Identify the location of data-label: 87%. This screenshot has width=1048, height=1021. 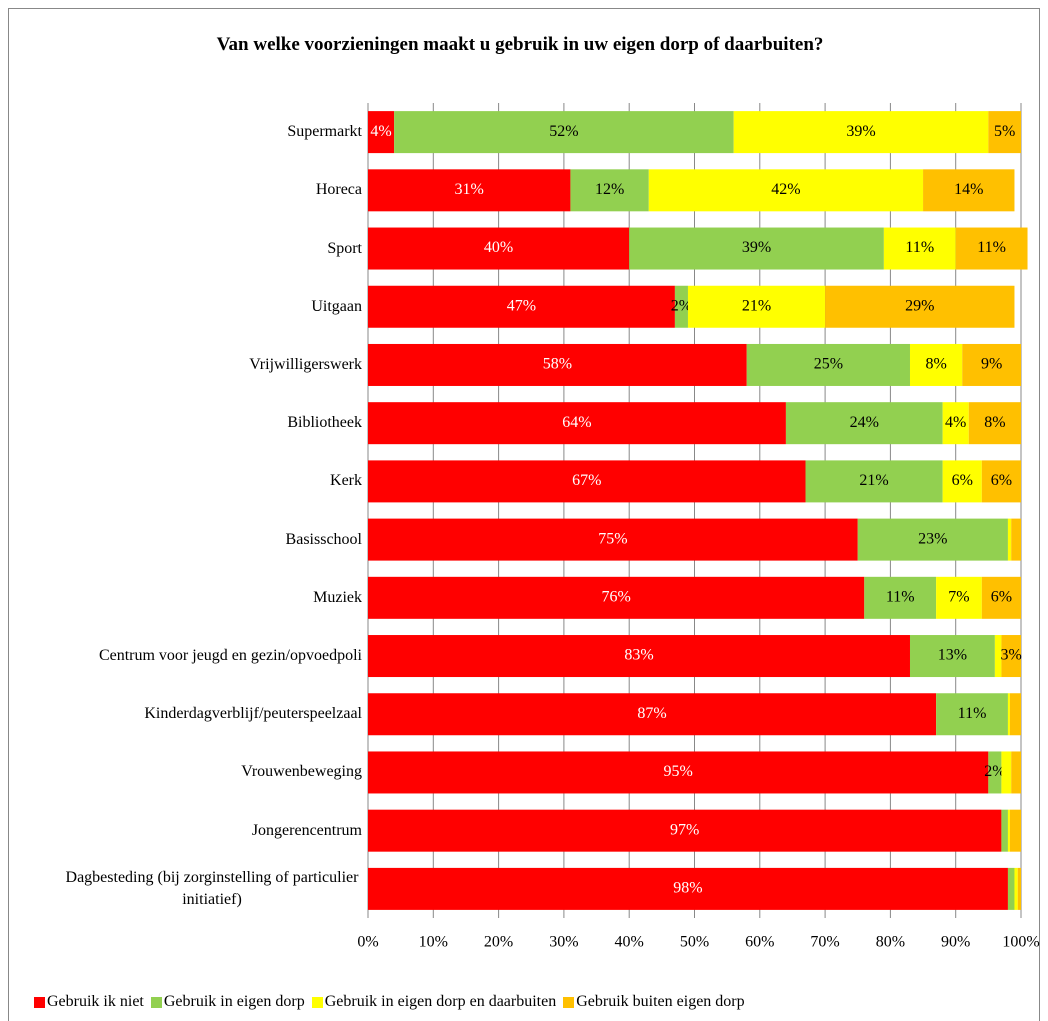
(651, 713).